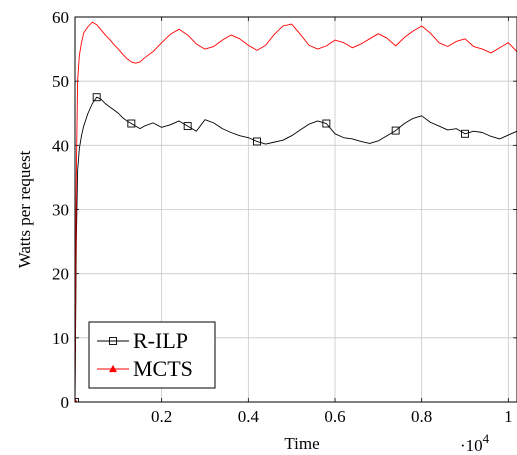  Describe the element at coordinates (60, 274) in the screenshot. I see `y-tick-label: 20` at that location.